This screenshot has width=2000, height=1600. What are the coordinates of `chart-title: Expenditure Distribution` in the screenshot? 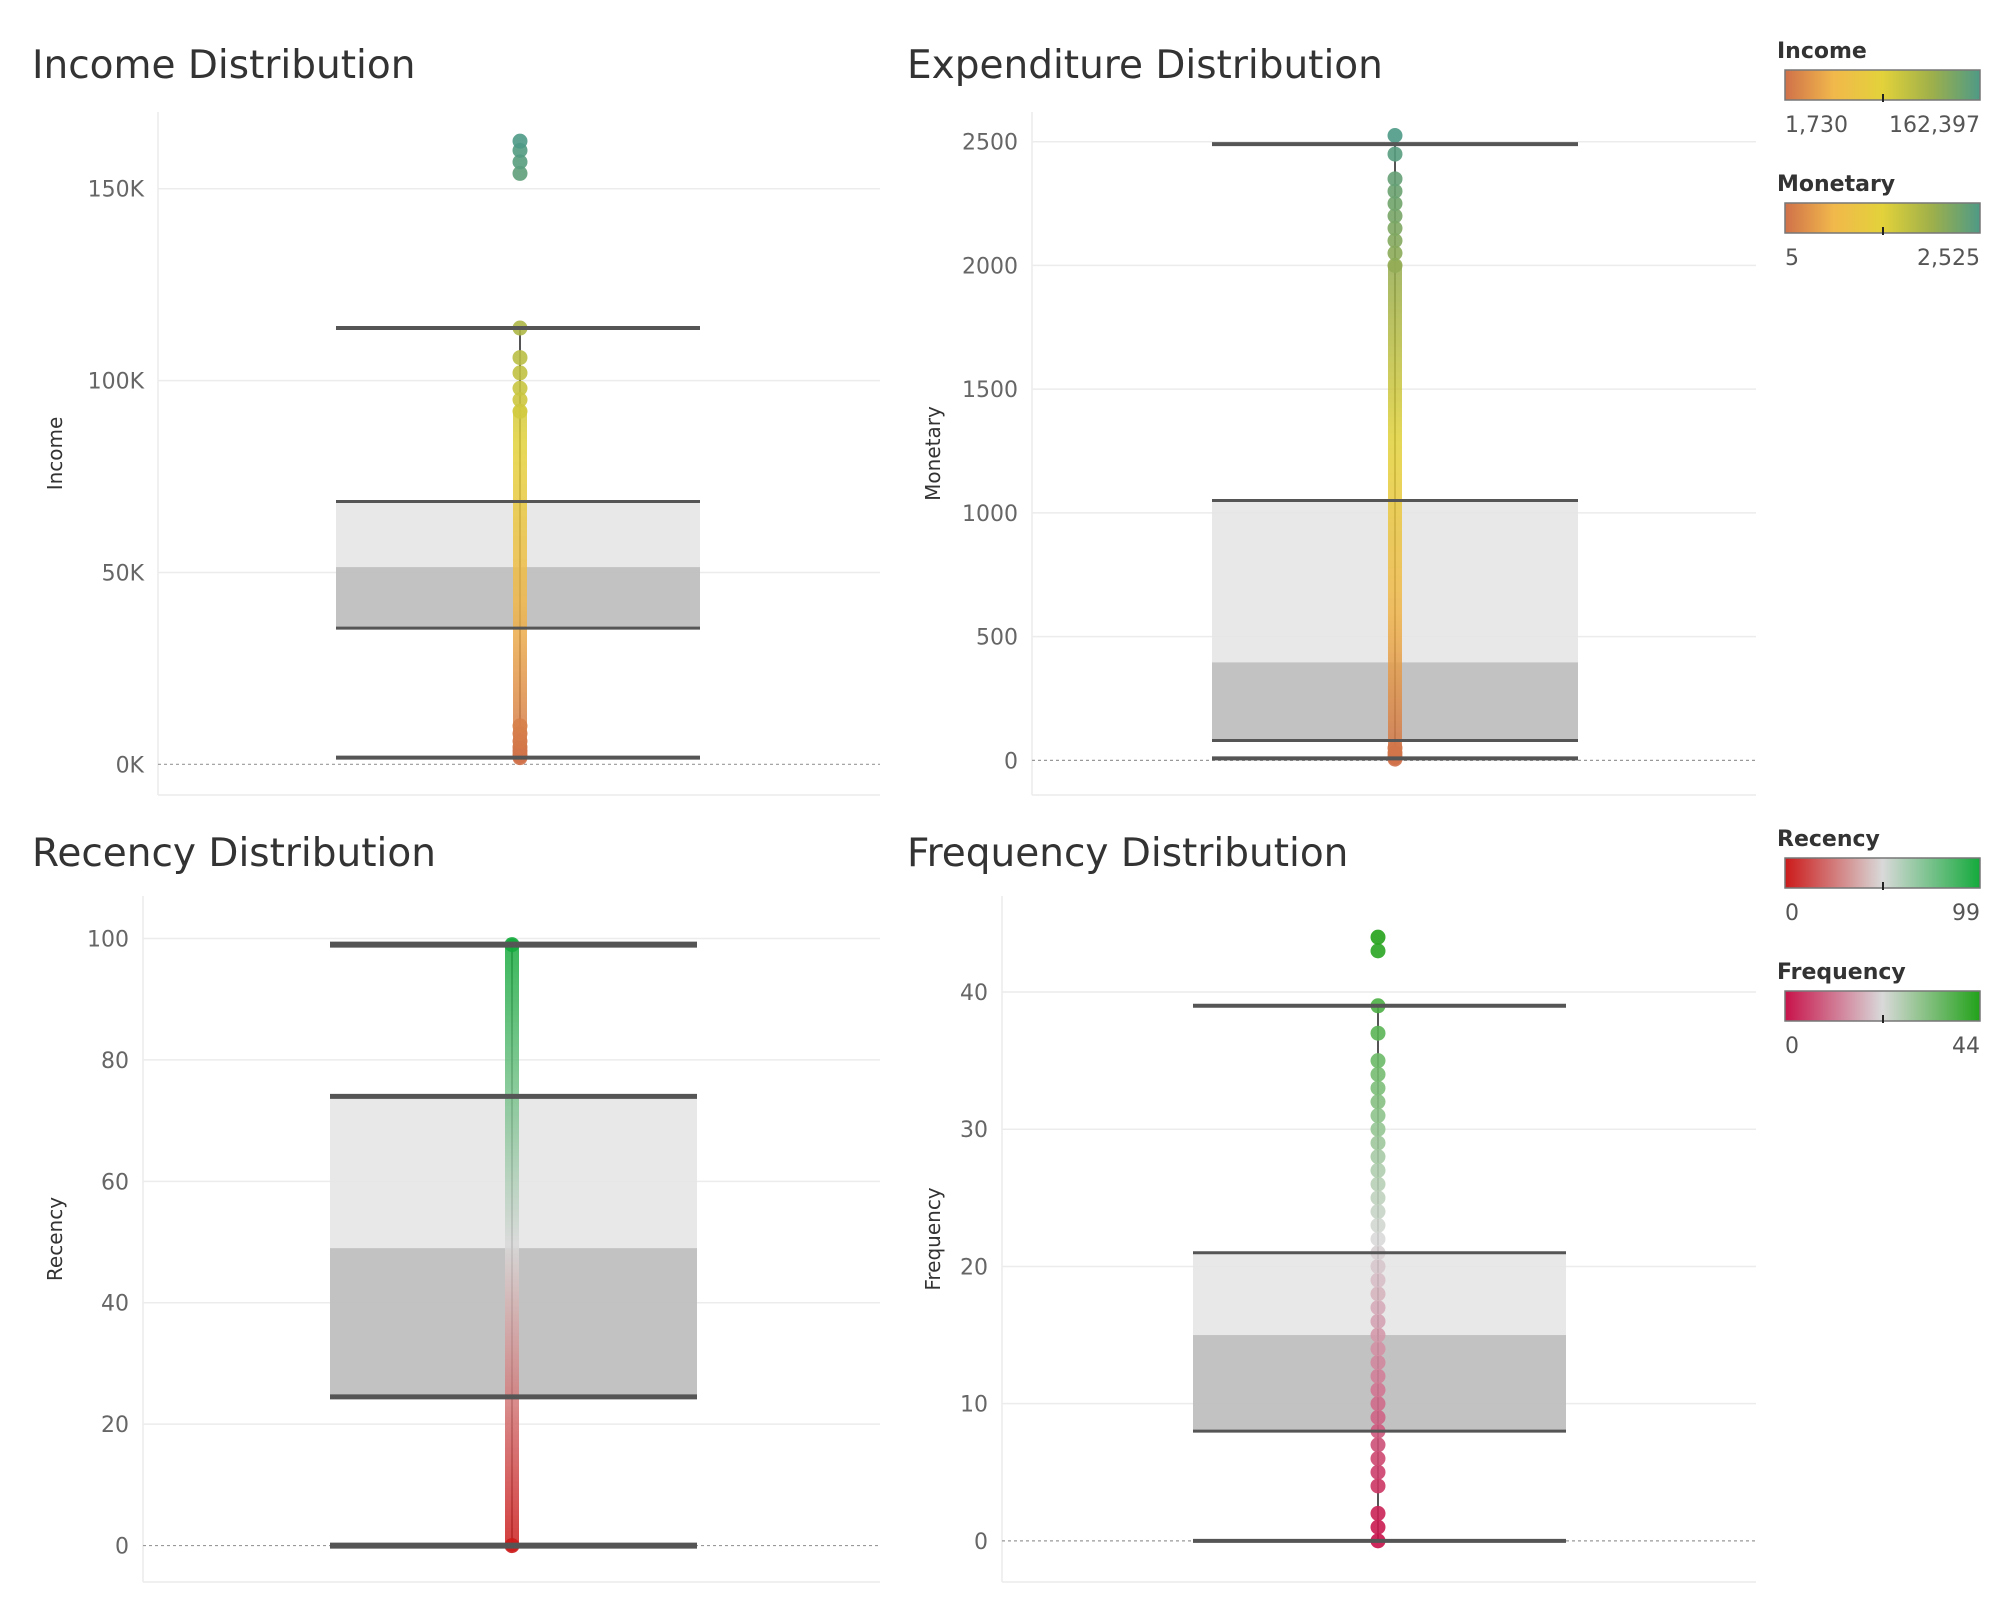 It's located at (1145, 65).